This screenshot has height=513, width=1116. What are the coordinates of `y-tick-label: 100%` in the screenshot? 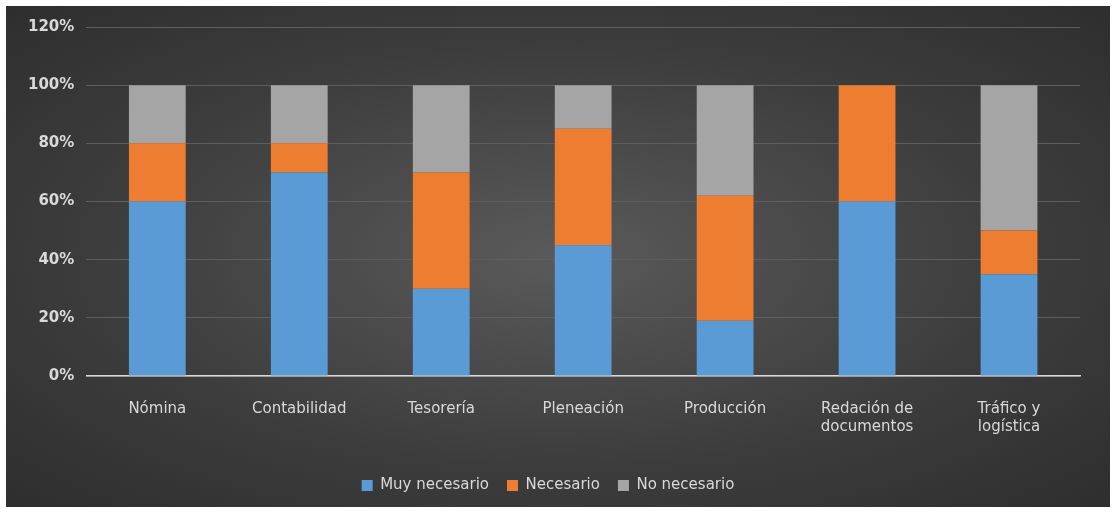 It's located at (51, 84).